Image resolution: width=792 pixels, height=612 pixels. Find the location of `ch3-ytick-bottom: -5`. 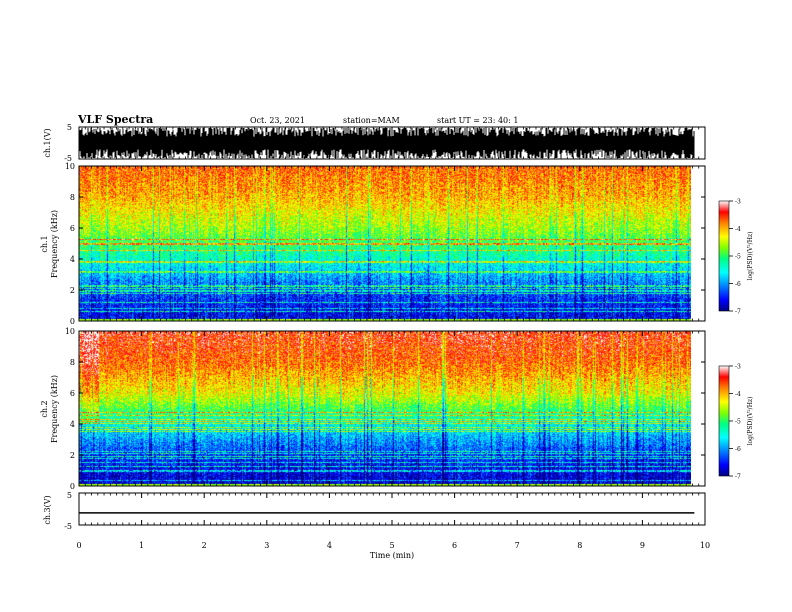

ch3-ytick-bottom: -5 is located at coordinates (68, 526).